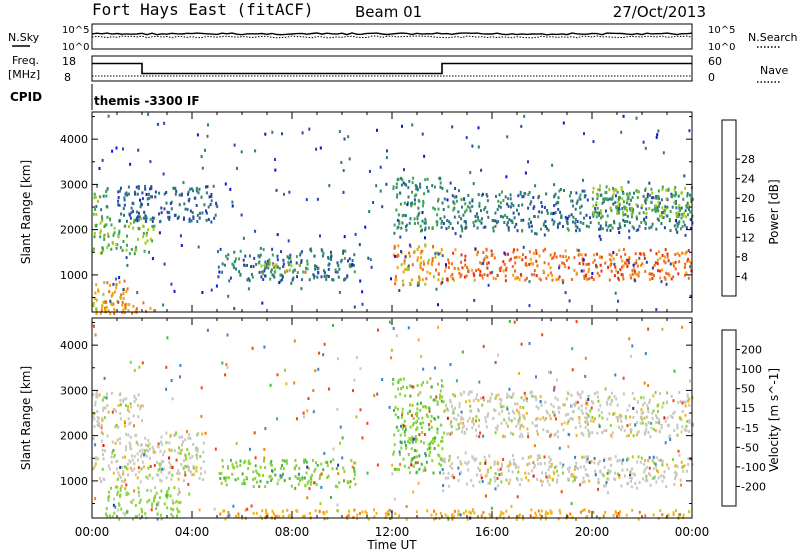  I want to click on x-tick-label: 00:00, so click(692, 532).